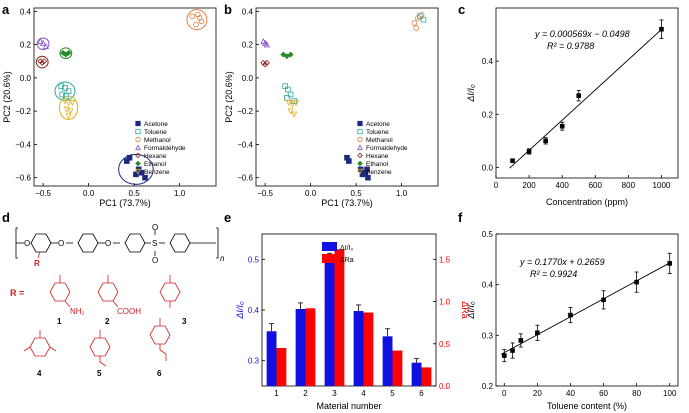 The width and height of the screenshot is (689, 413). Describe the element at coordinates (17, 293) in the screenshot. I see `r-definition: R =` at that location.